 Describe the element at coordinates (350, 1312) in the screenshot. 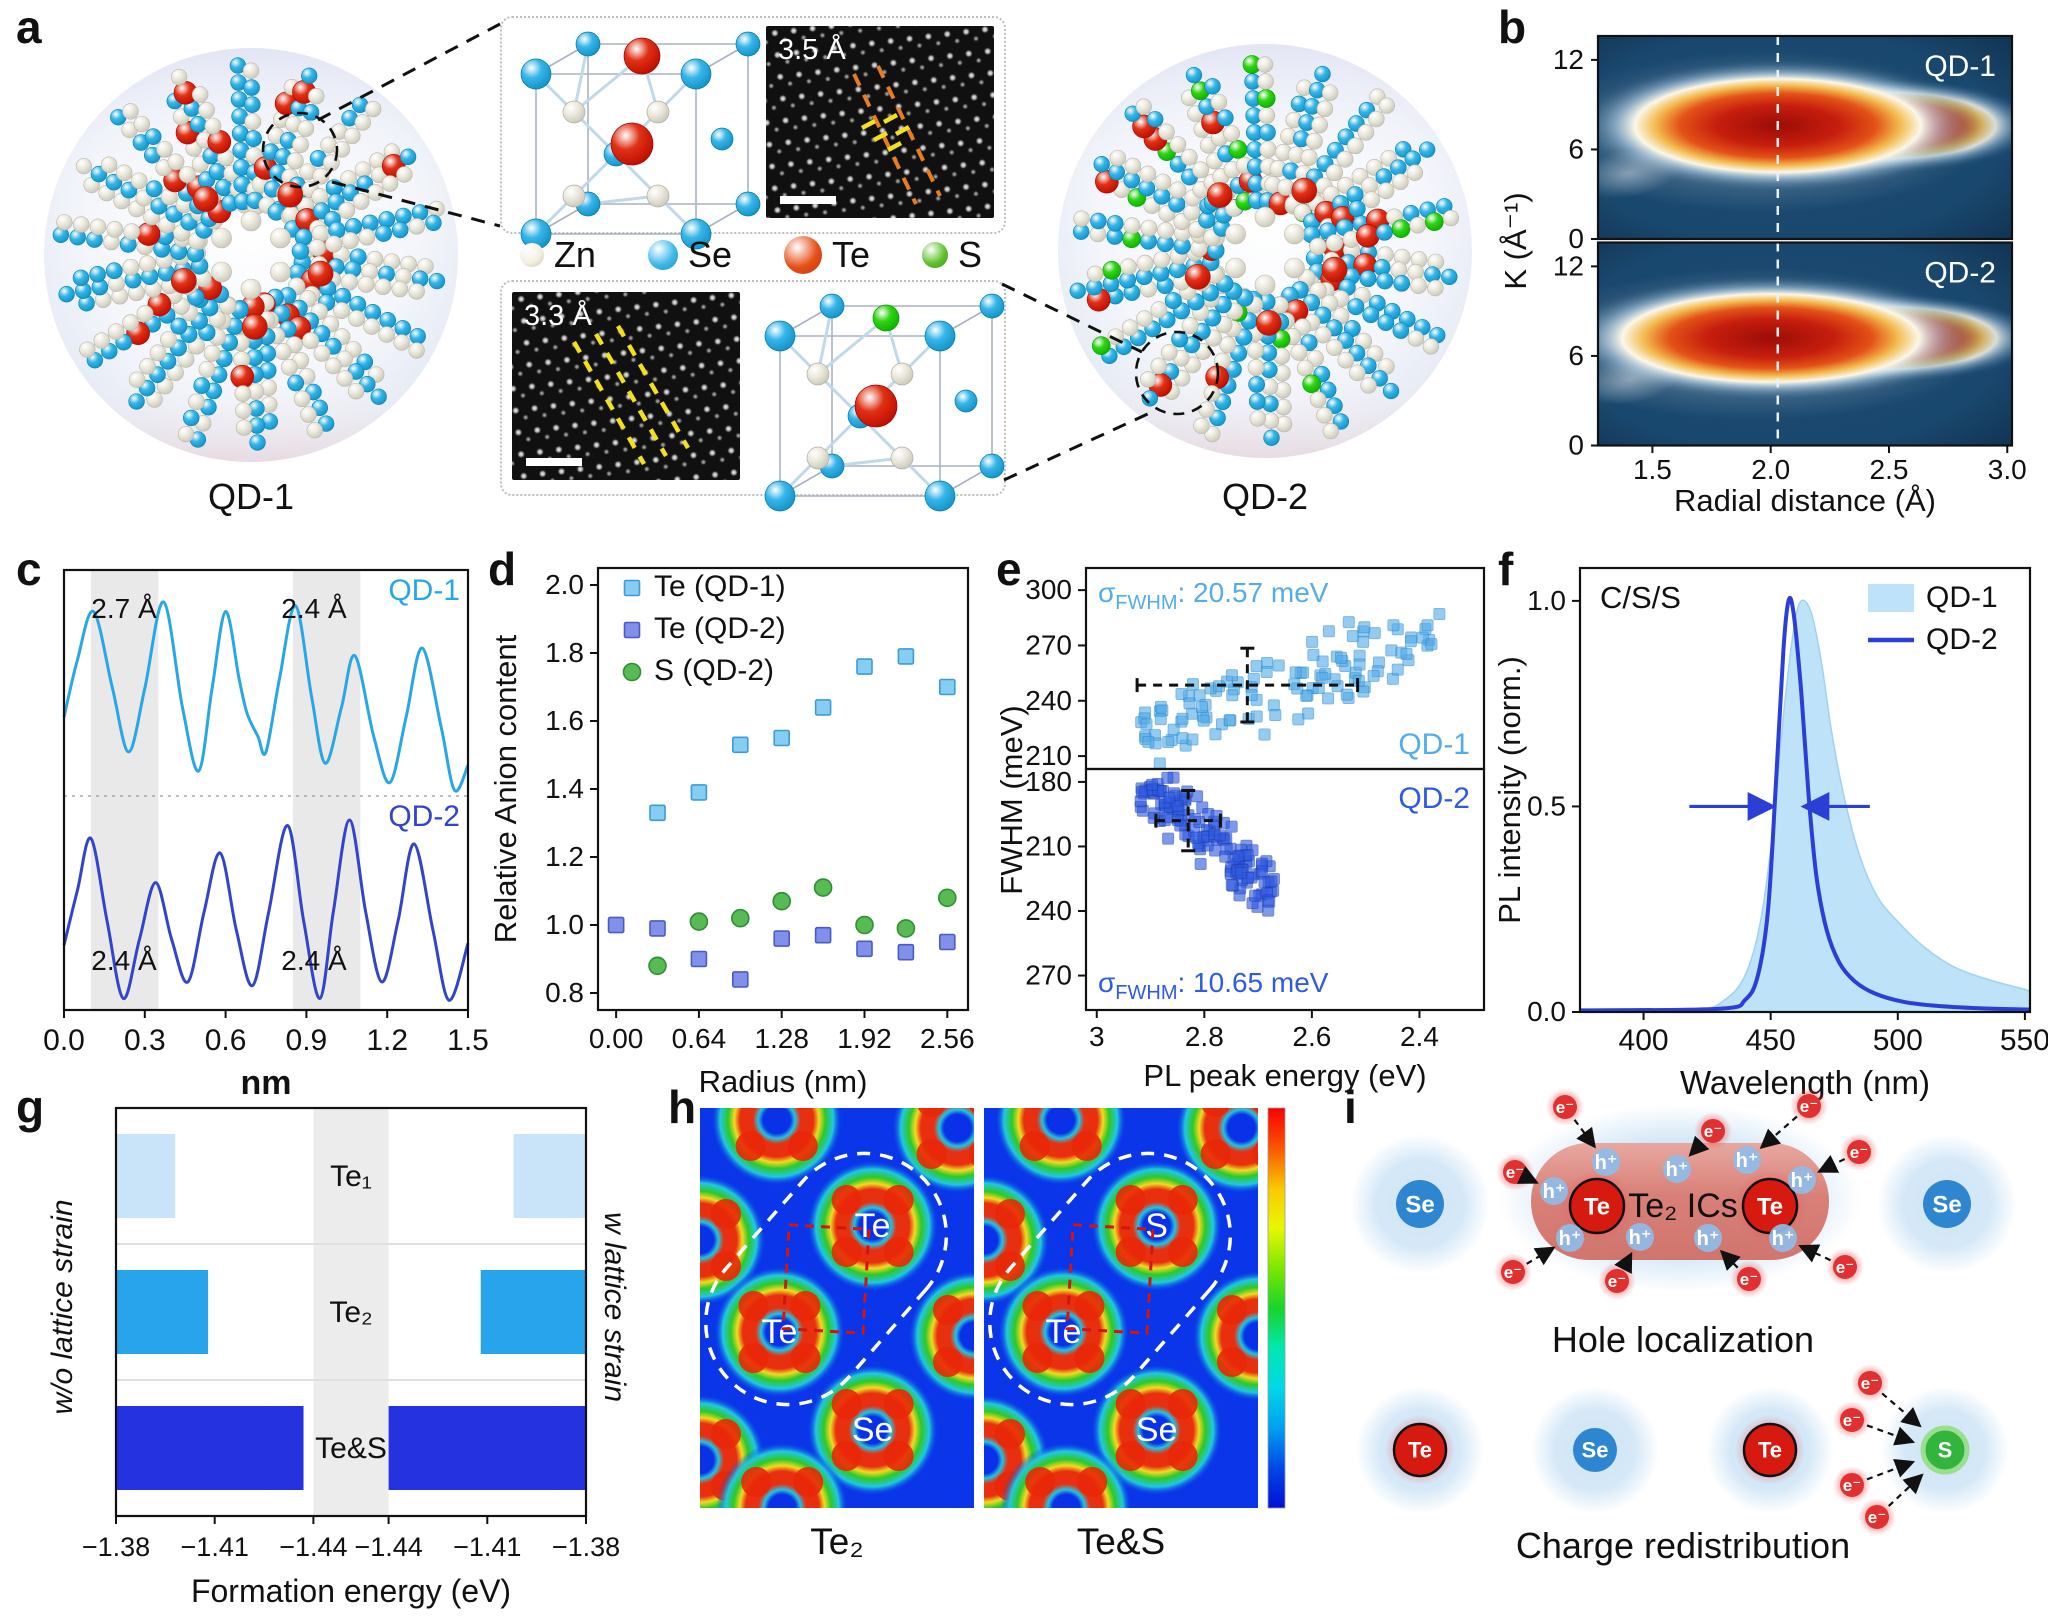

I see `row-label: Te₂` at that location.